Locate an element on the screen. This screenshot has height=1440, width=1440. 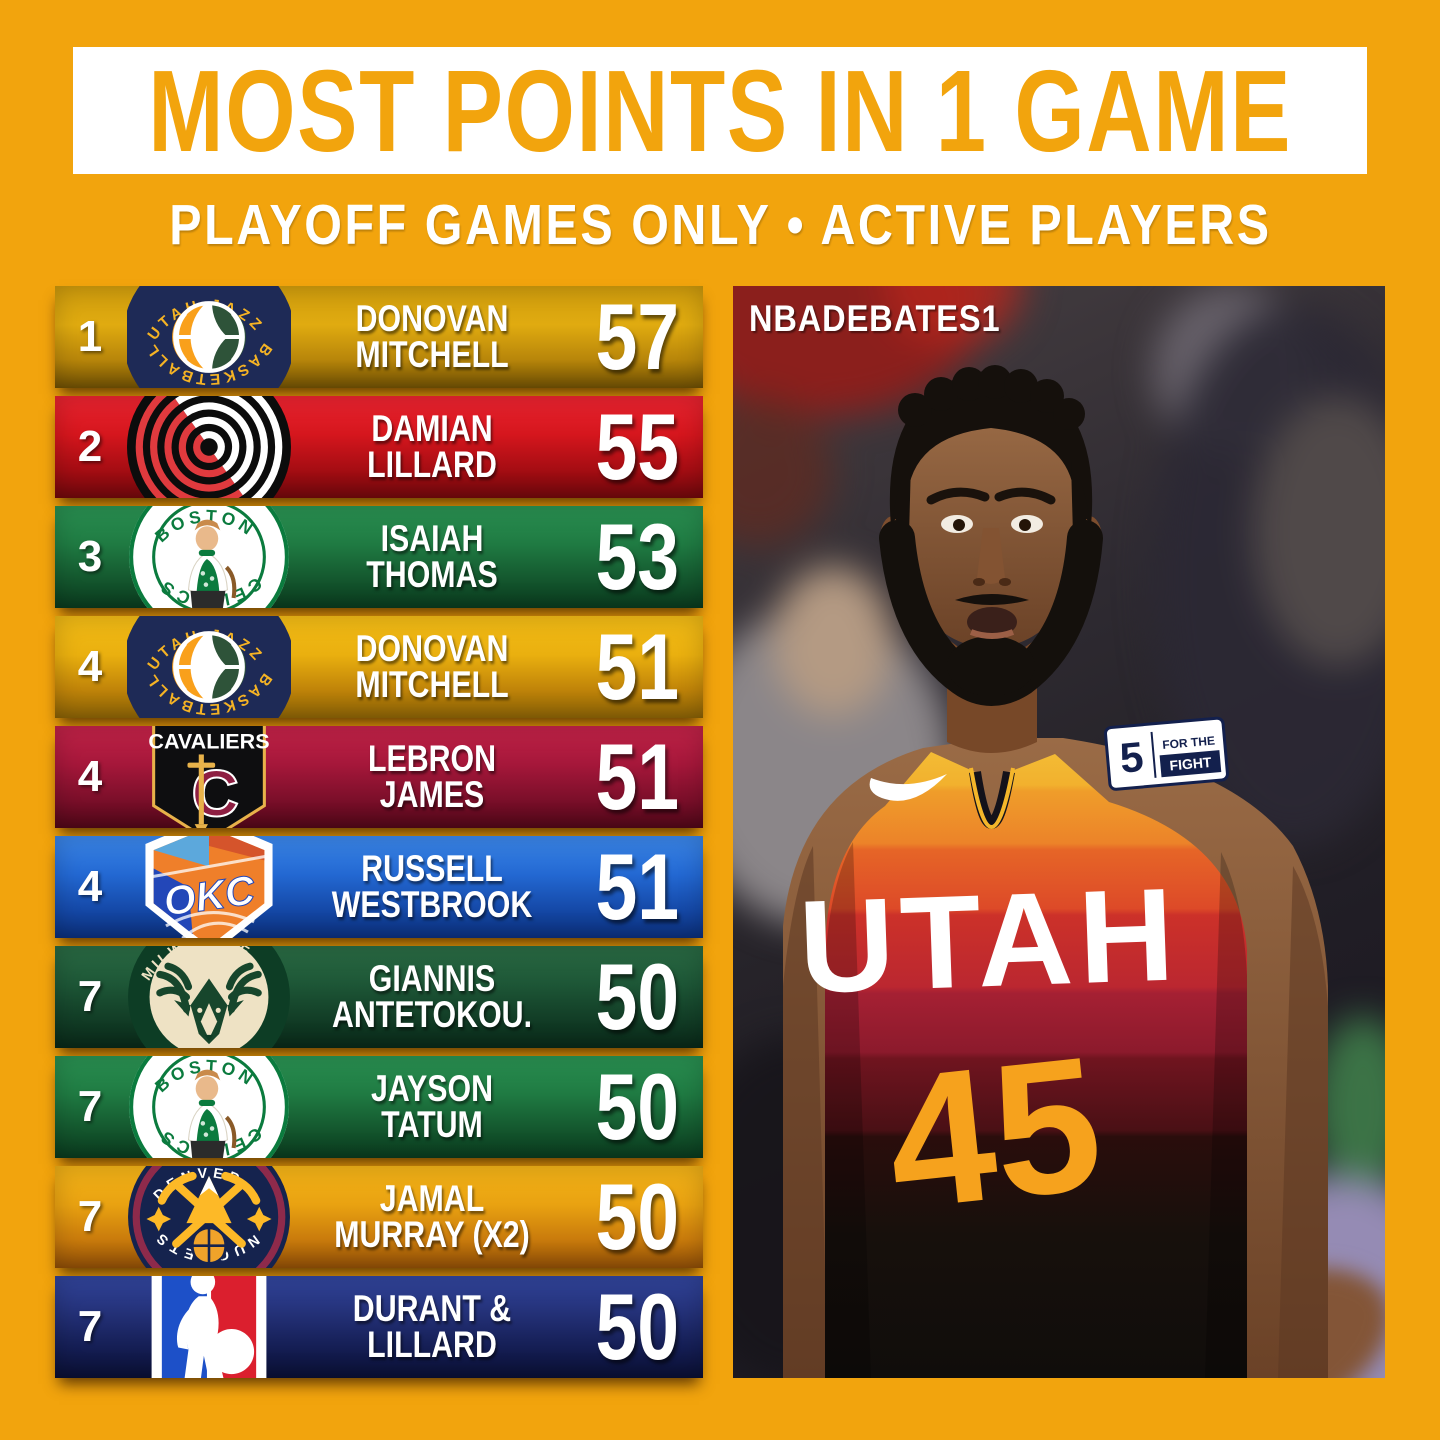
player-name: ISAIAH THOMAS is located at coordinates (432, 556).